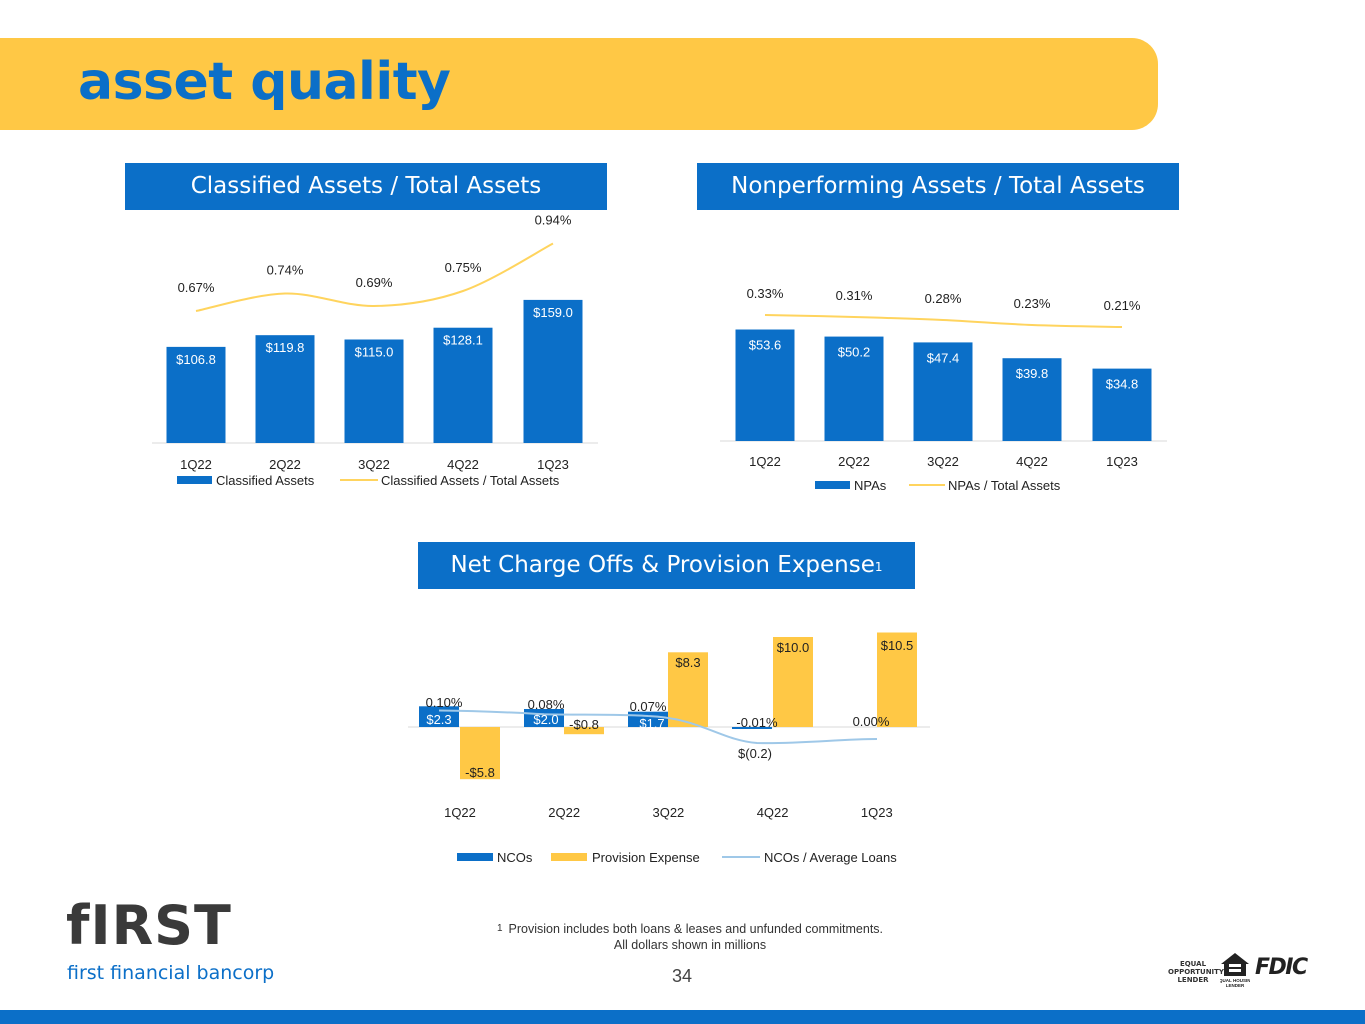  What do you see at coordinates (765, 345) in the screenshot?
I see `nonperforming-bar-value-label: $53.6` at bounding box center [765, 345].